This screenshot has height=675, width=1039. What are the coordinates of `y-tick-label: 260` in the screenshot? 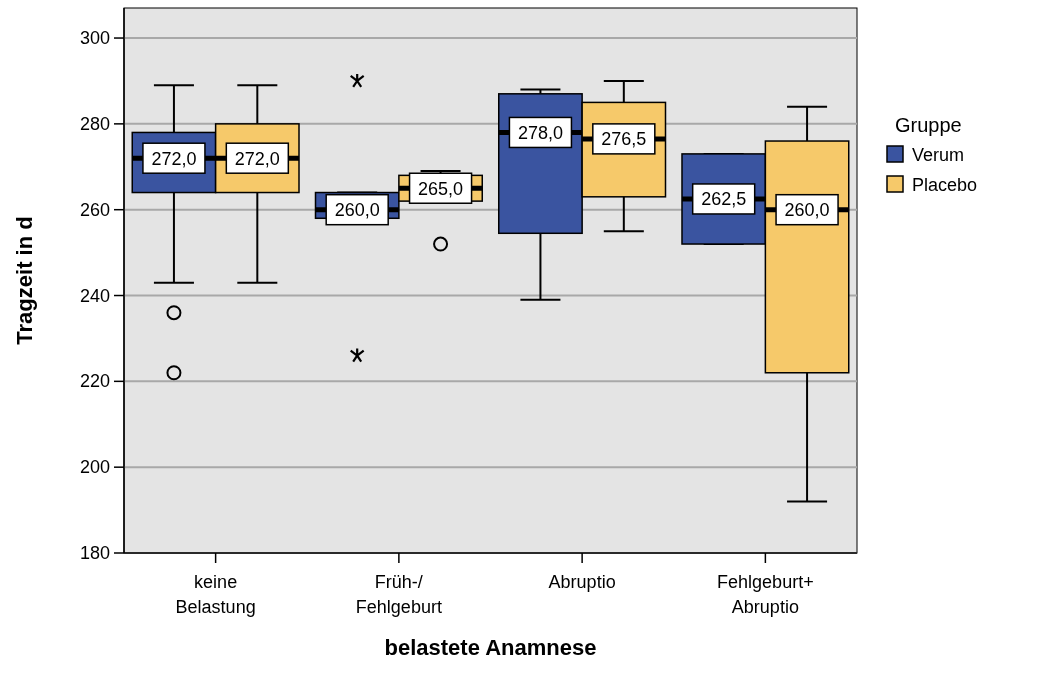 It's located at (94, 209).